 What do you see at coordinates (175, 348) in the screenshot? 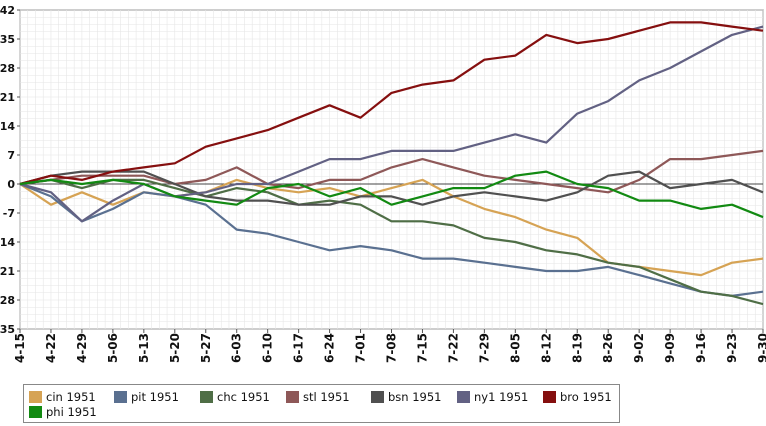
I see `x-tick-label: 5-20` at bounding box center [175, 348].